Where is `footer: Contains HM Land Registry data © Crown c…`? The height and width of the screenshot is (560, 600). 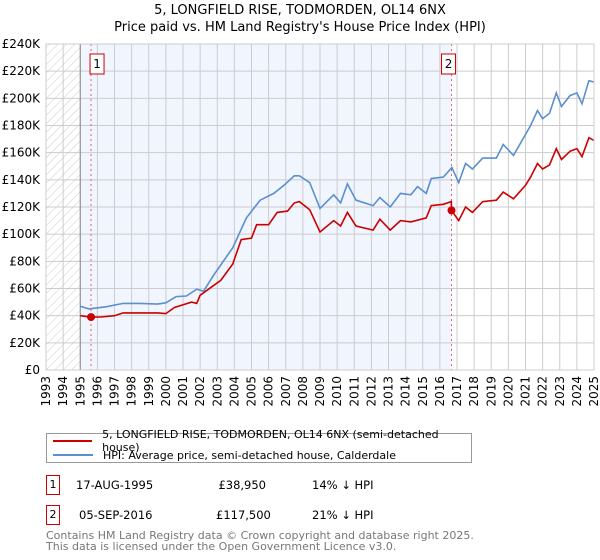 footer: Contains HM Land Registry data © Crown c… is located at coordinates (260, 541).